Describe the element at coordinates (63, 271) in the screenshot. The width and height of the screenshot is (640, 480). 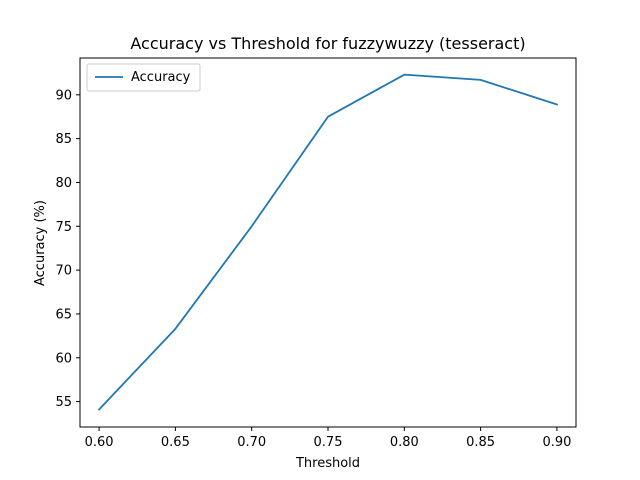
I see `y-tick-label: 70` at that location.